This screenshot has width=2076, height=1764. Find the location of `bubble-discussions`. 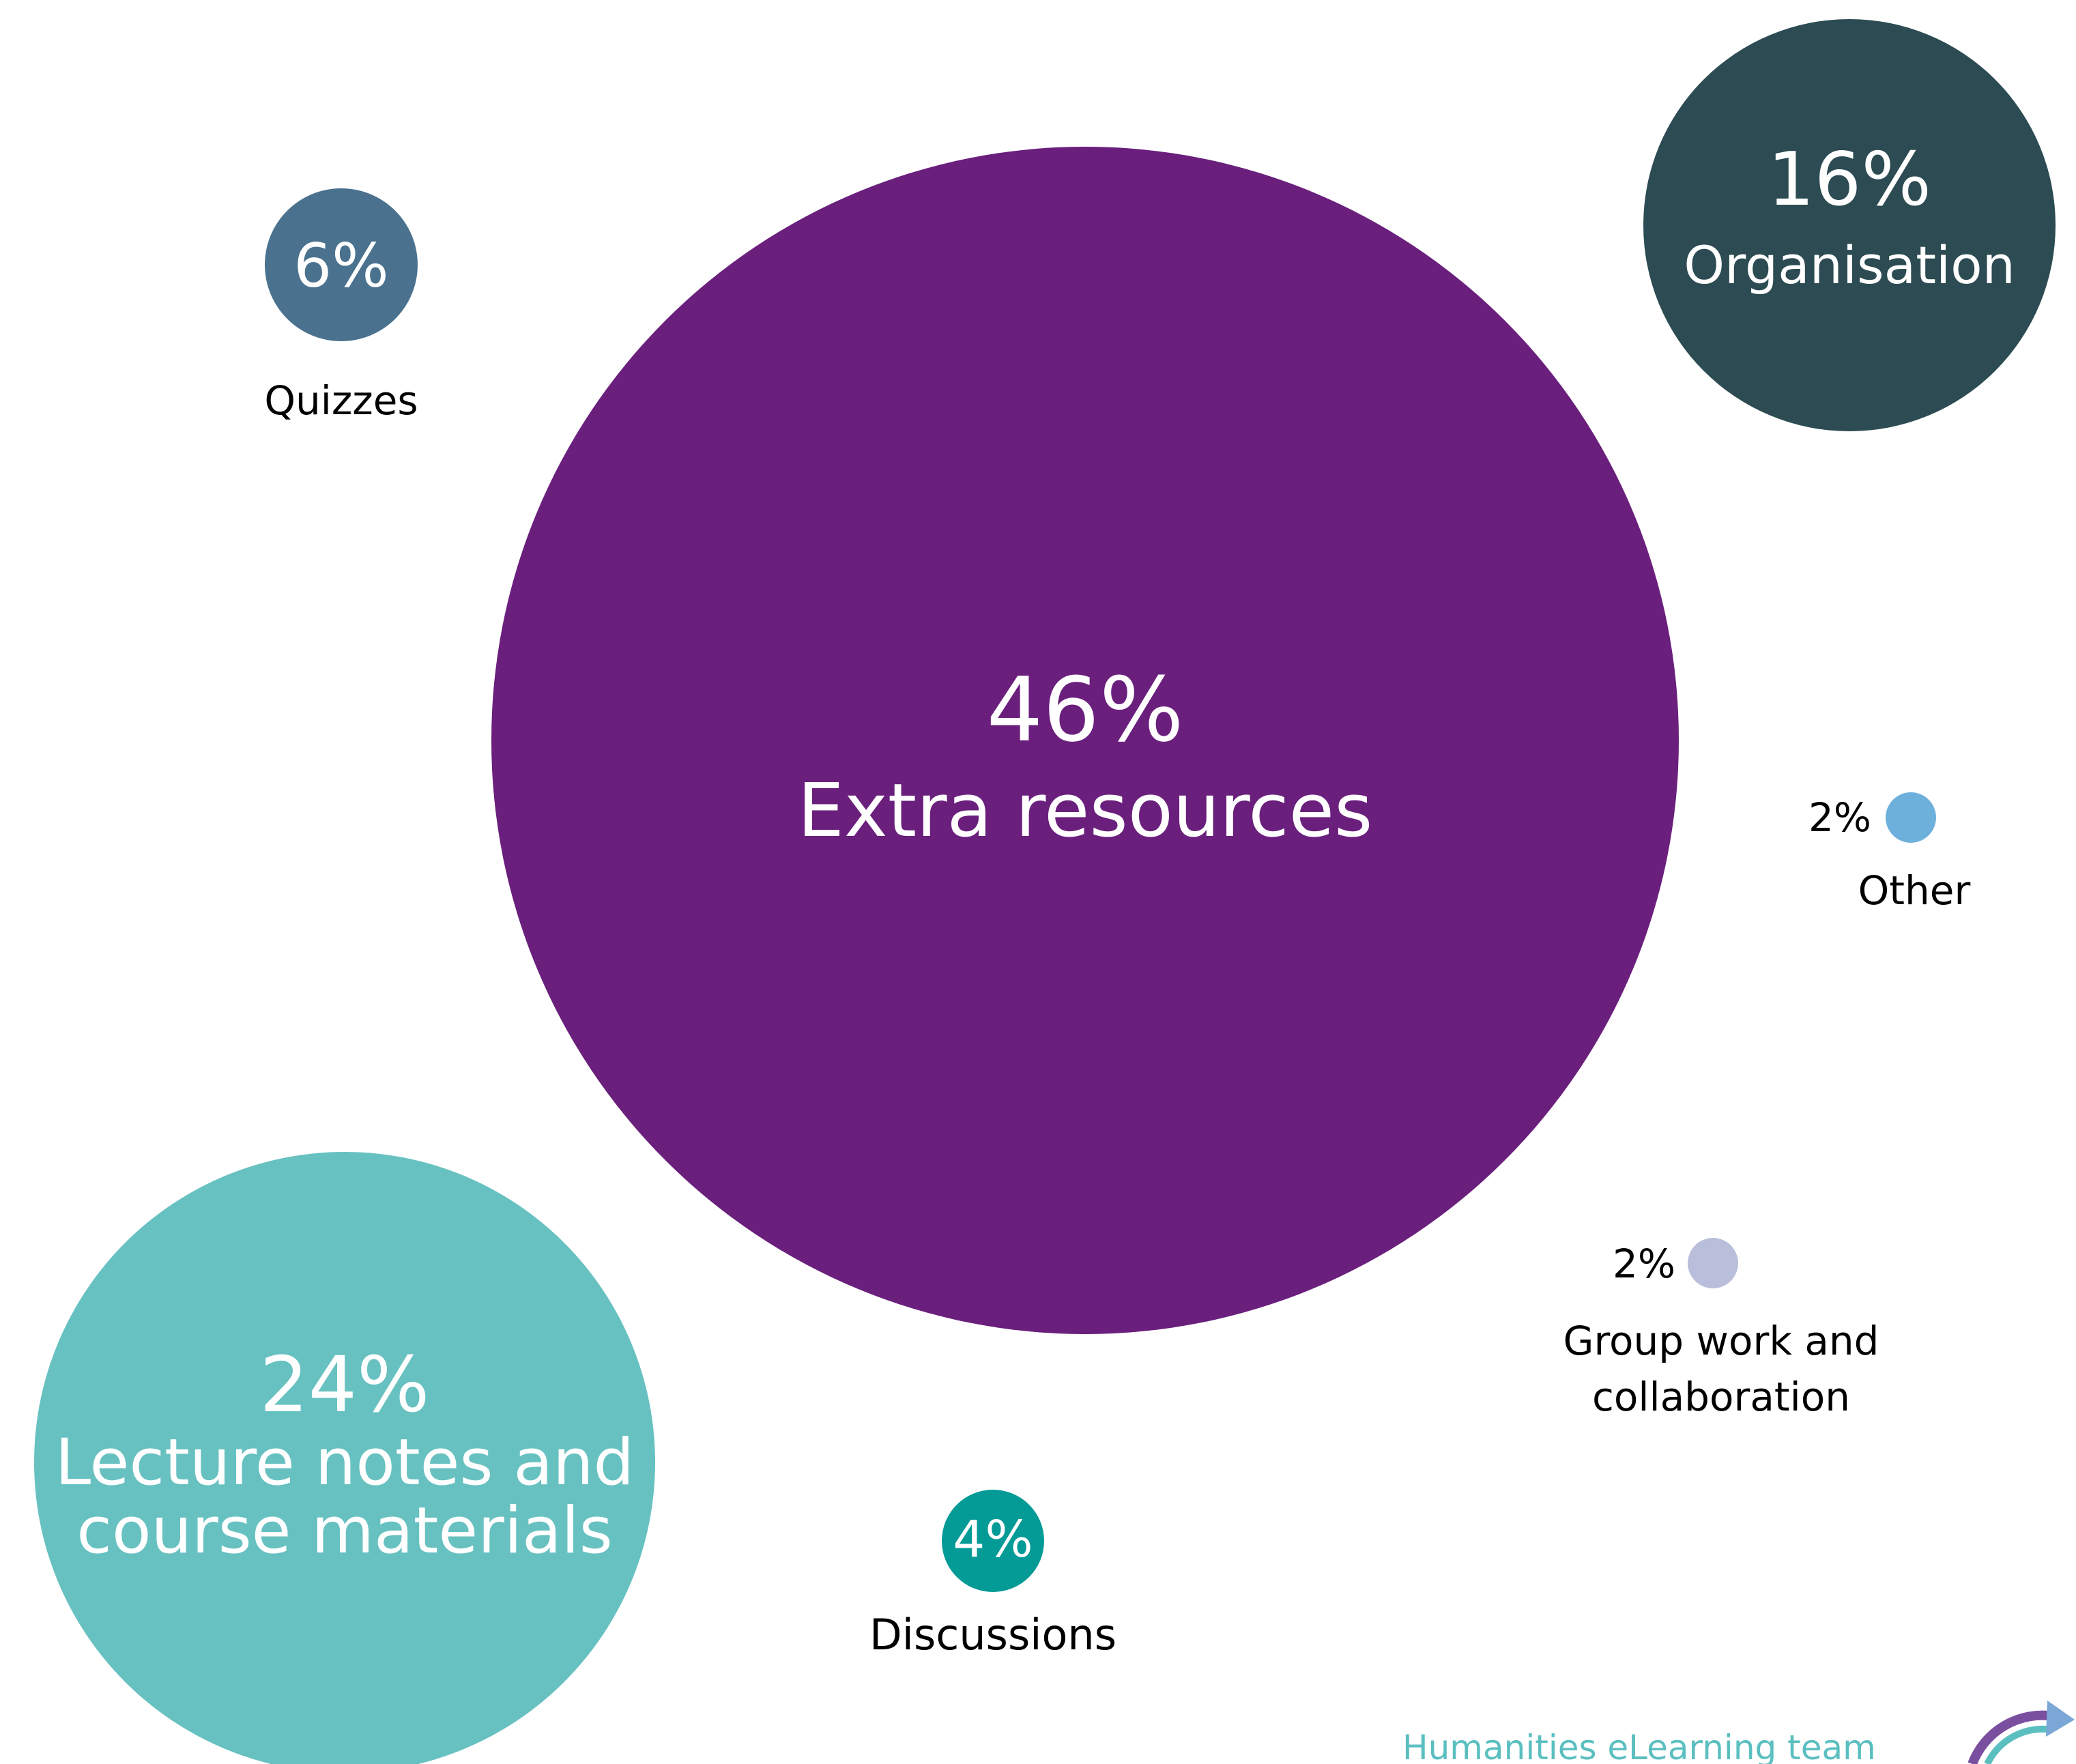

bubble-discussions is located at coordinates (993, 1541).